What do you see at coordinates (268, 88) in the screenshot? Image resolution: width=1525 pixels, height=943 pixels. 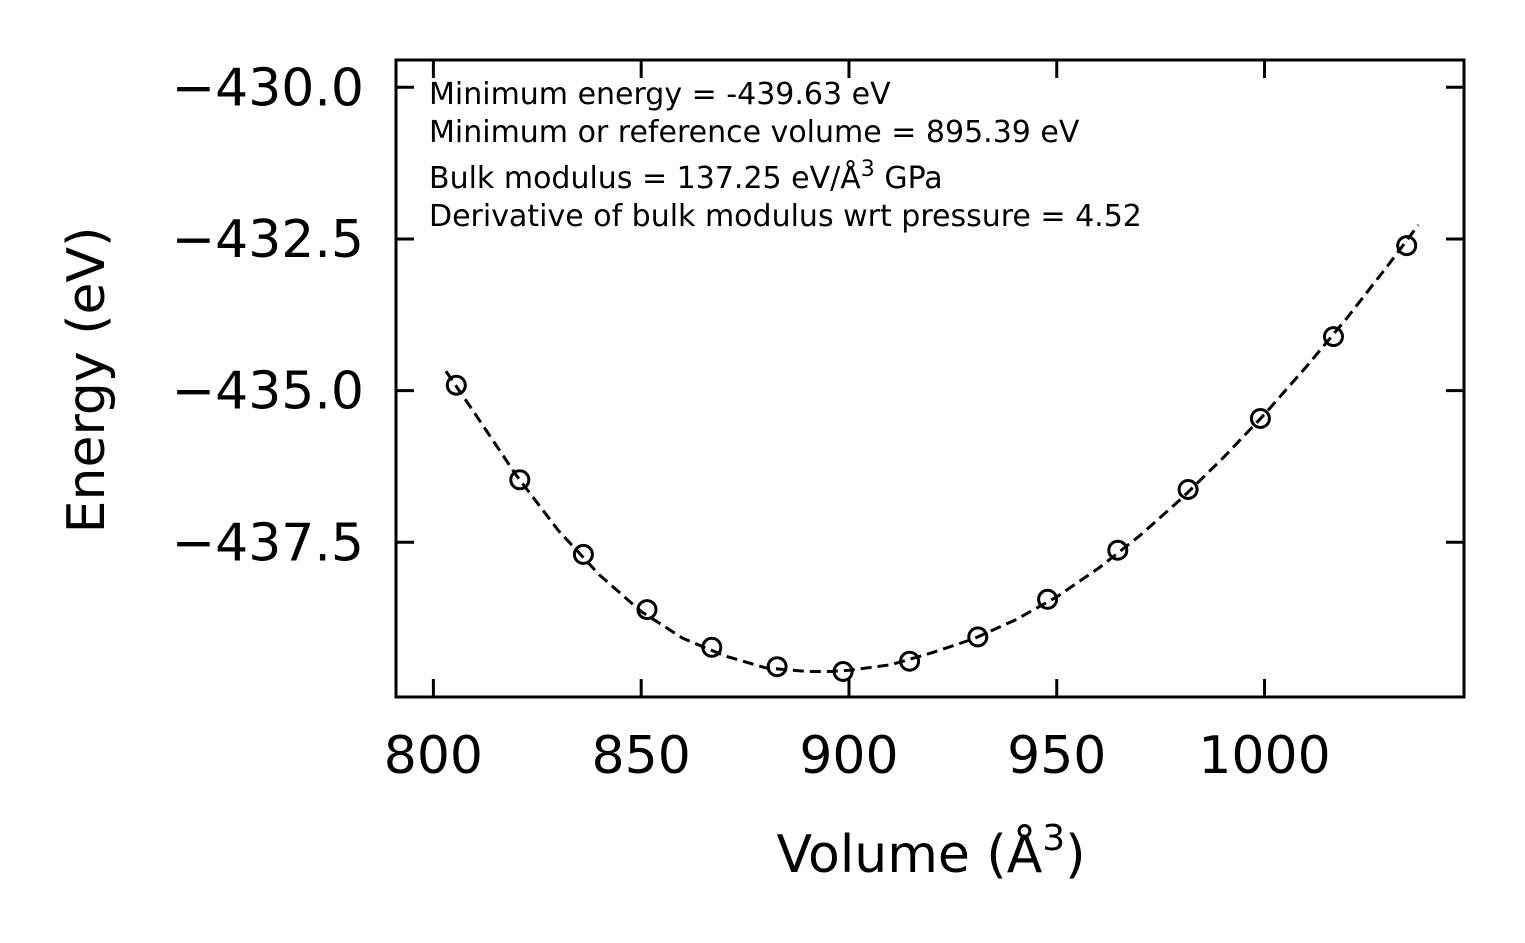 I see `y-tick-label: −430.0` at bounding box center [268, 88].